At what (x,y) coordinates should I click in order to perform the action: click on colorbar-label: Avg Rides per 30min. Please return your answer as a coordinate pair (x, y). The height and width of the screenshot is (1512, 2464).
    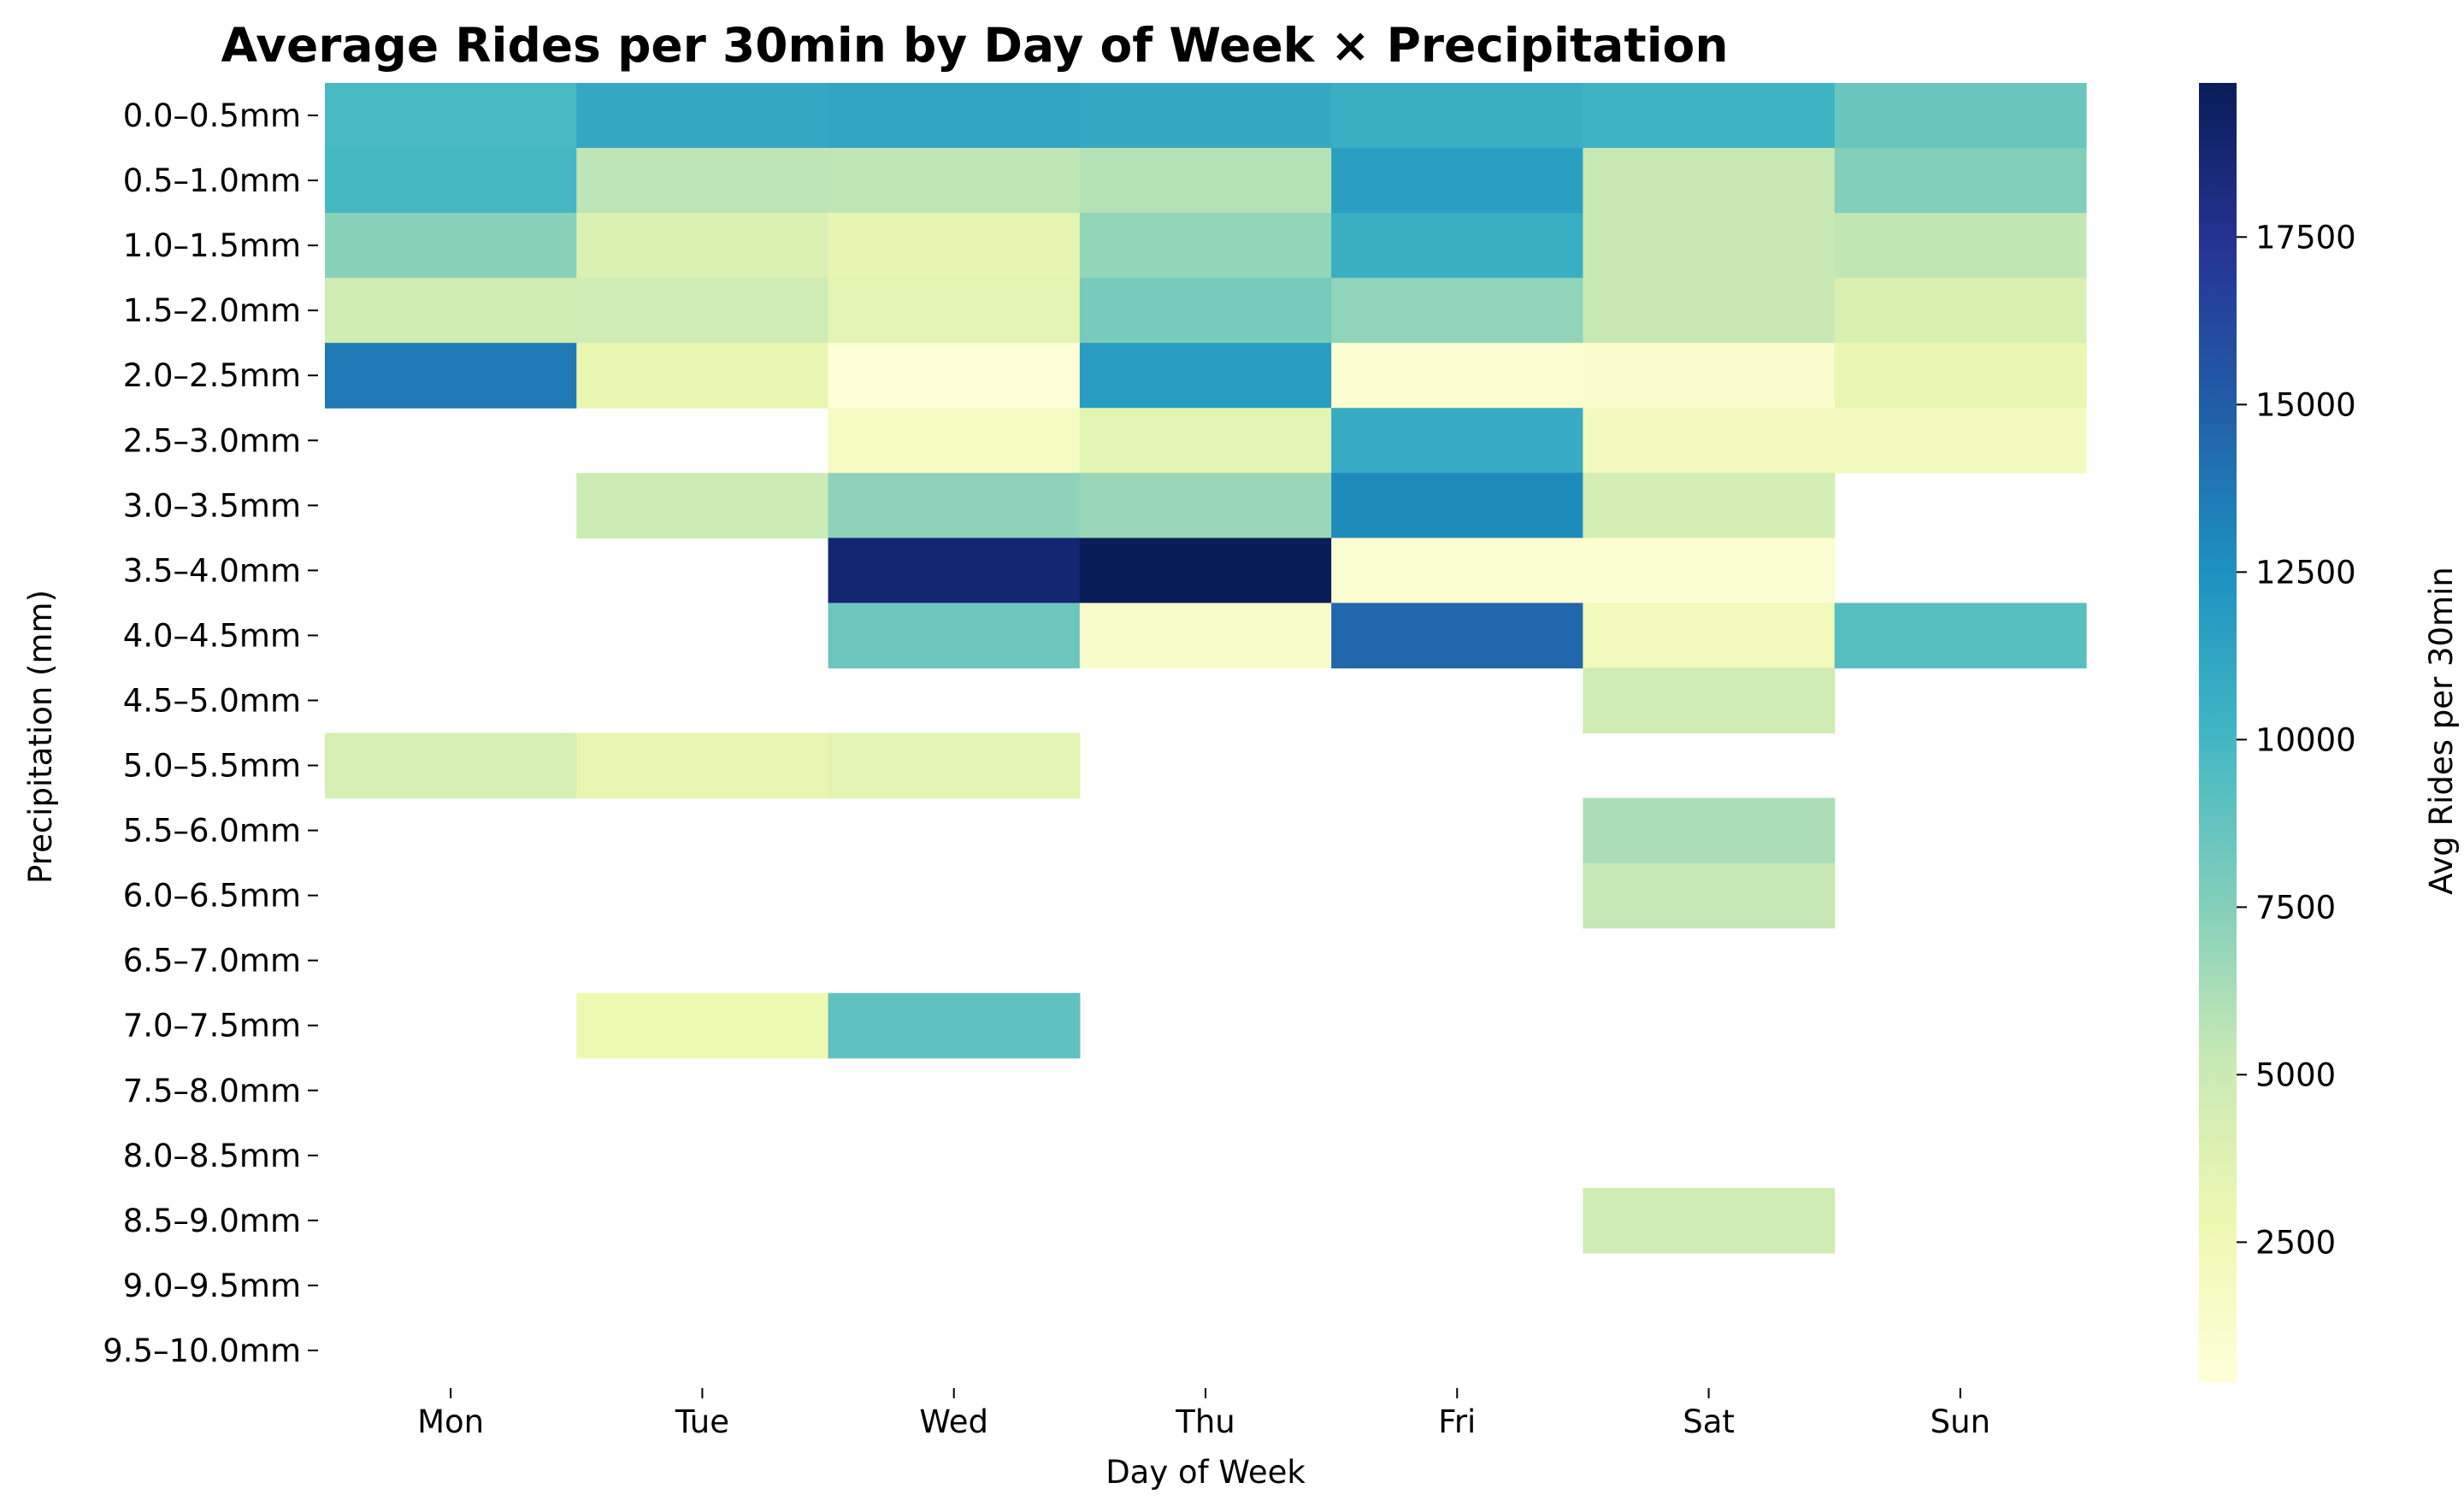
    Looking at the image, I should click on (2441, 731).